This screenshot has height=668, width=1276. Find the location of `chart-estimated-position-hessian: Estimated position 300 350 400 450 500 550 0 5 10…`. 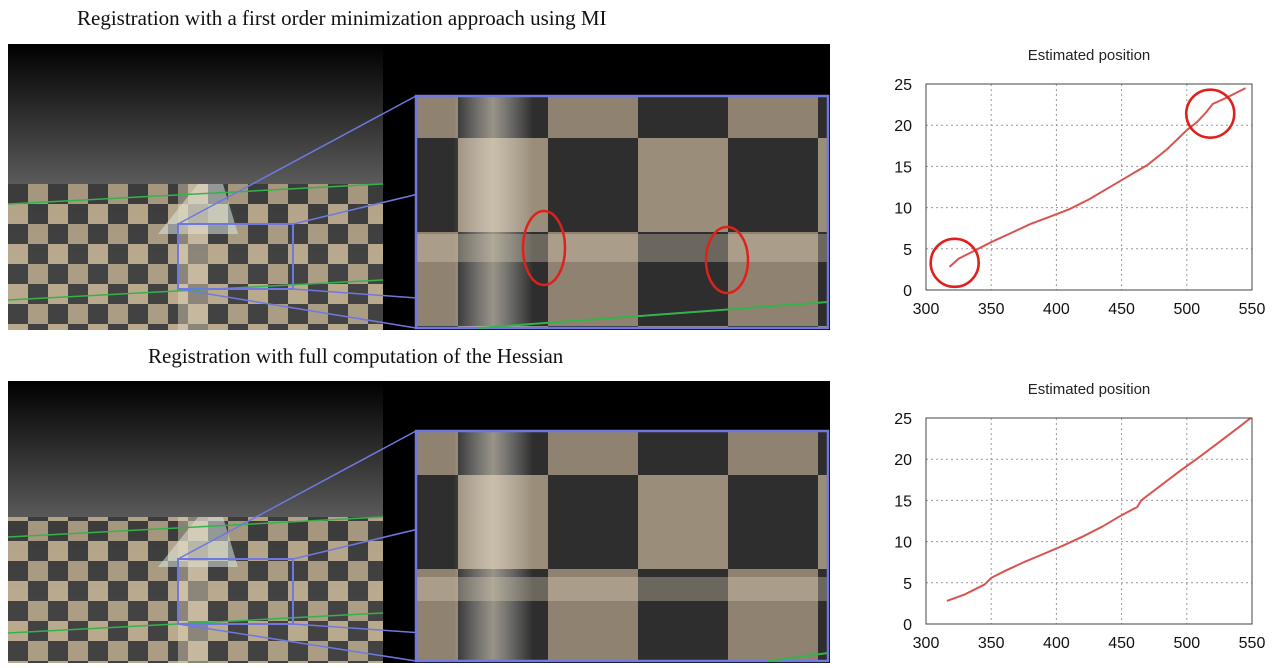

chart-estimated-position-hessian: Estimated position 300 350 400 450 500 550 0 5 10… is located at coordinates (1055, 516).